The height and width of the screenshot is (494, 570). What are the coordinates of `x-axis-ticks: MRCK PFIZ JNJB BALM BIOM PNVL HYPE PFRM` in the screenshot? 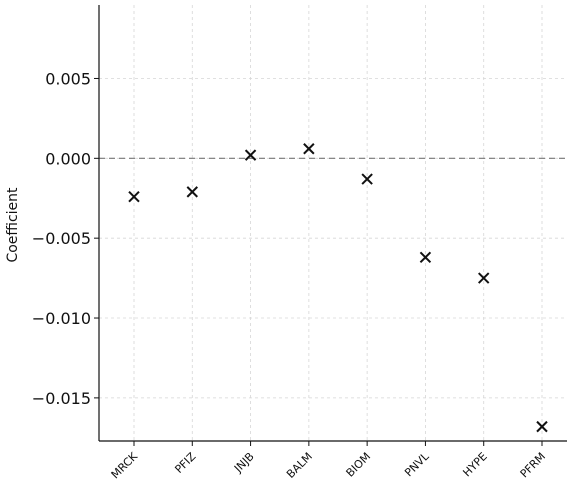 It's located at (328, 461).